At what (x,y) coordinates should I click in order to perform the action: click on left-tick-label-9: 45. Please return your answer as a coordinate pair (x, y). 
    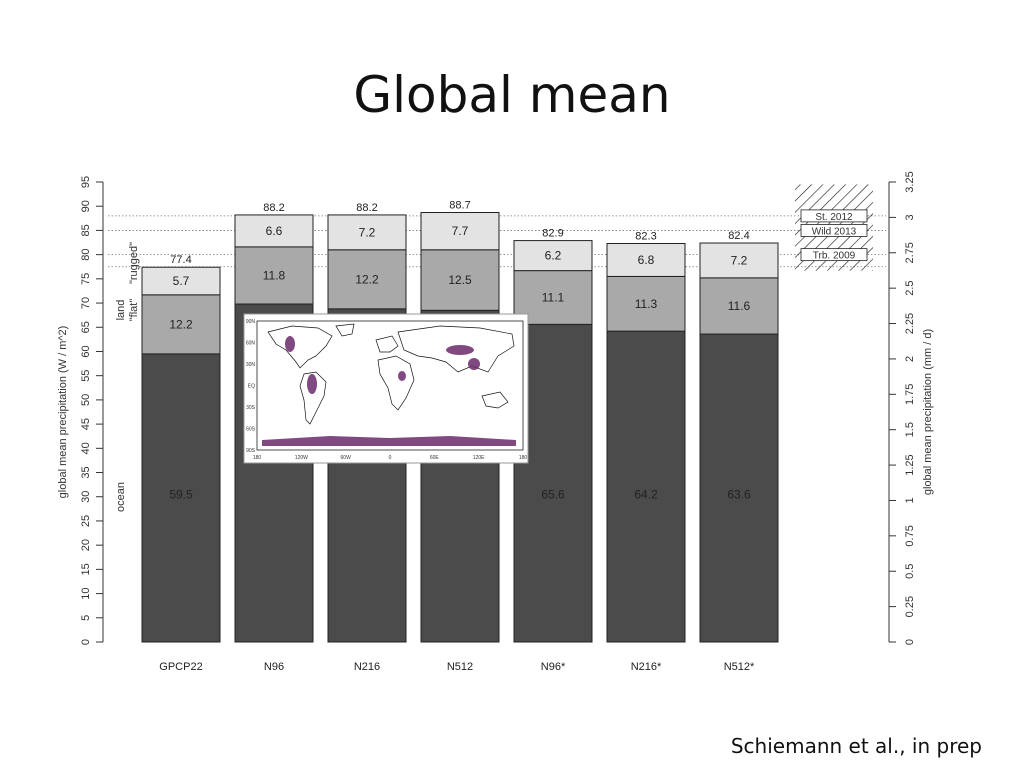
    Looking at the image, I should click on (86, 424).